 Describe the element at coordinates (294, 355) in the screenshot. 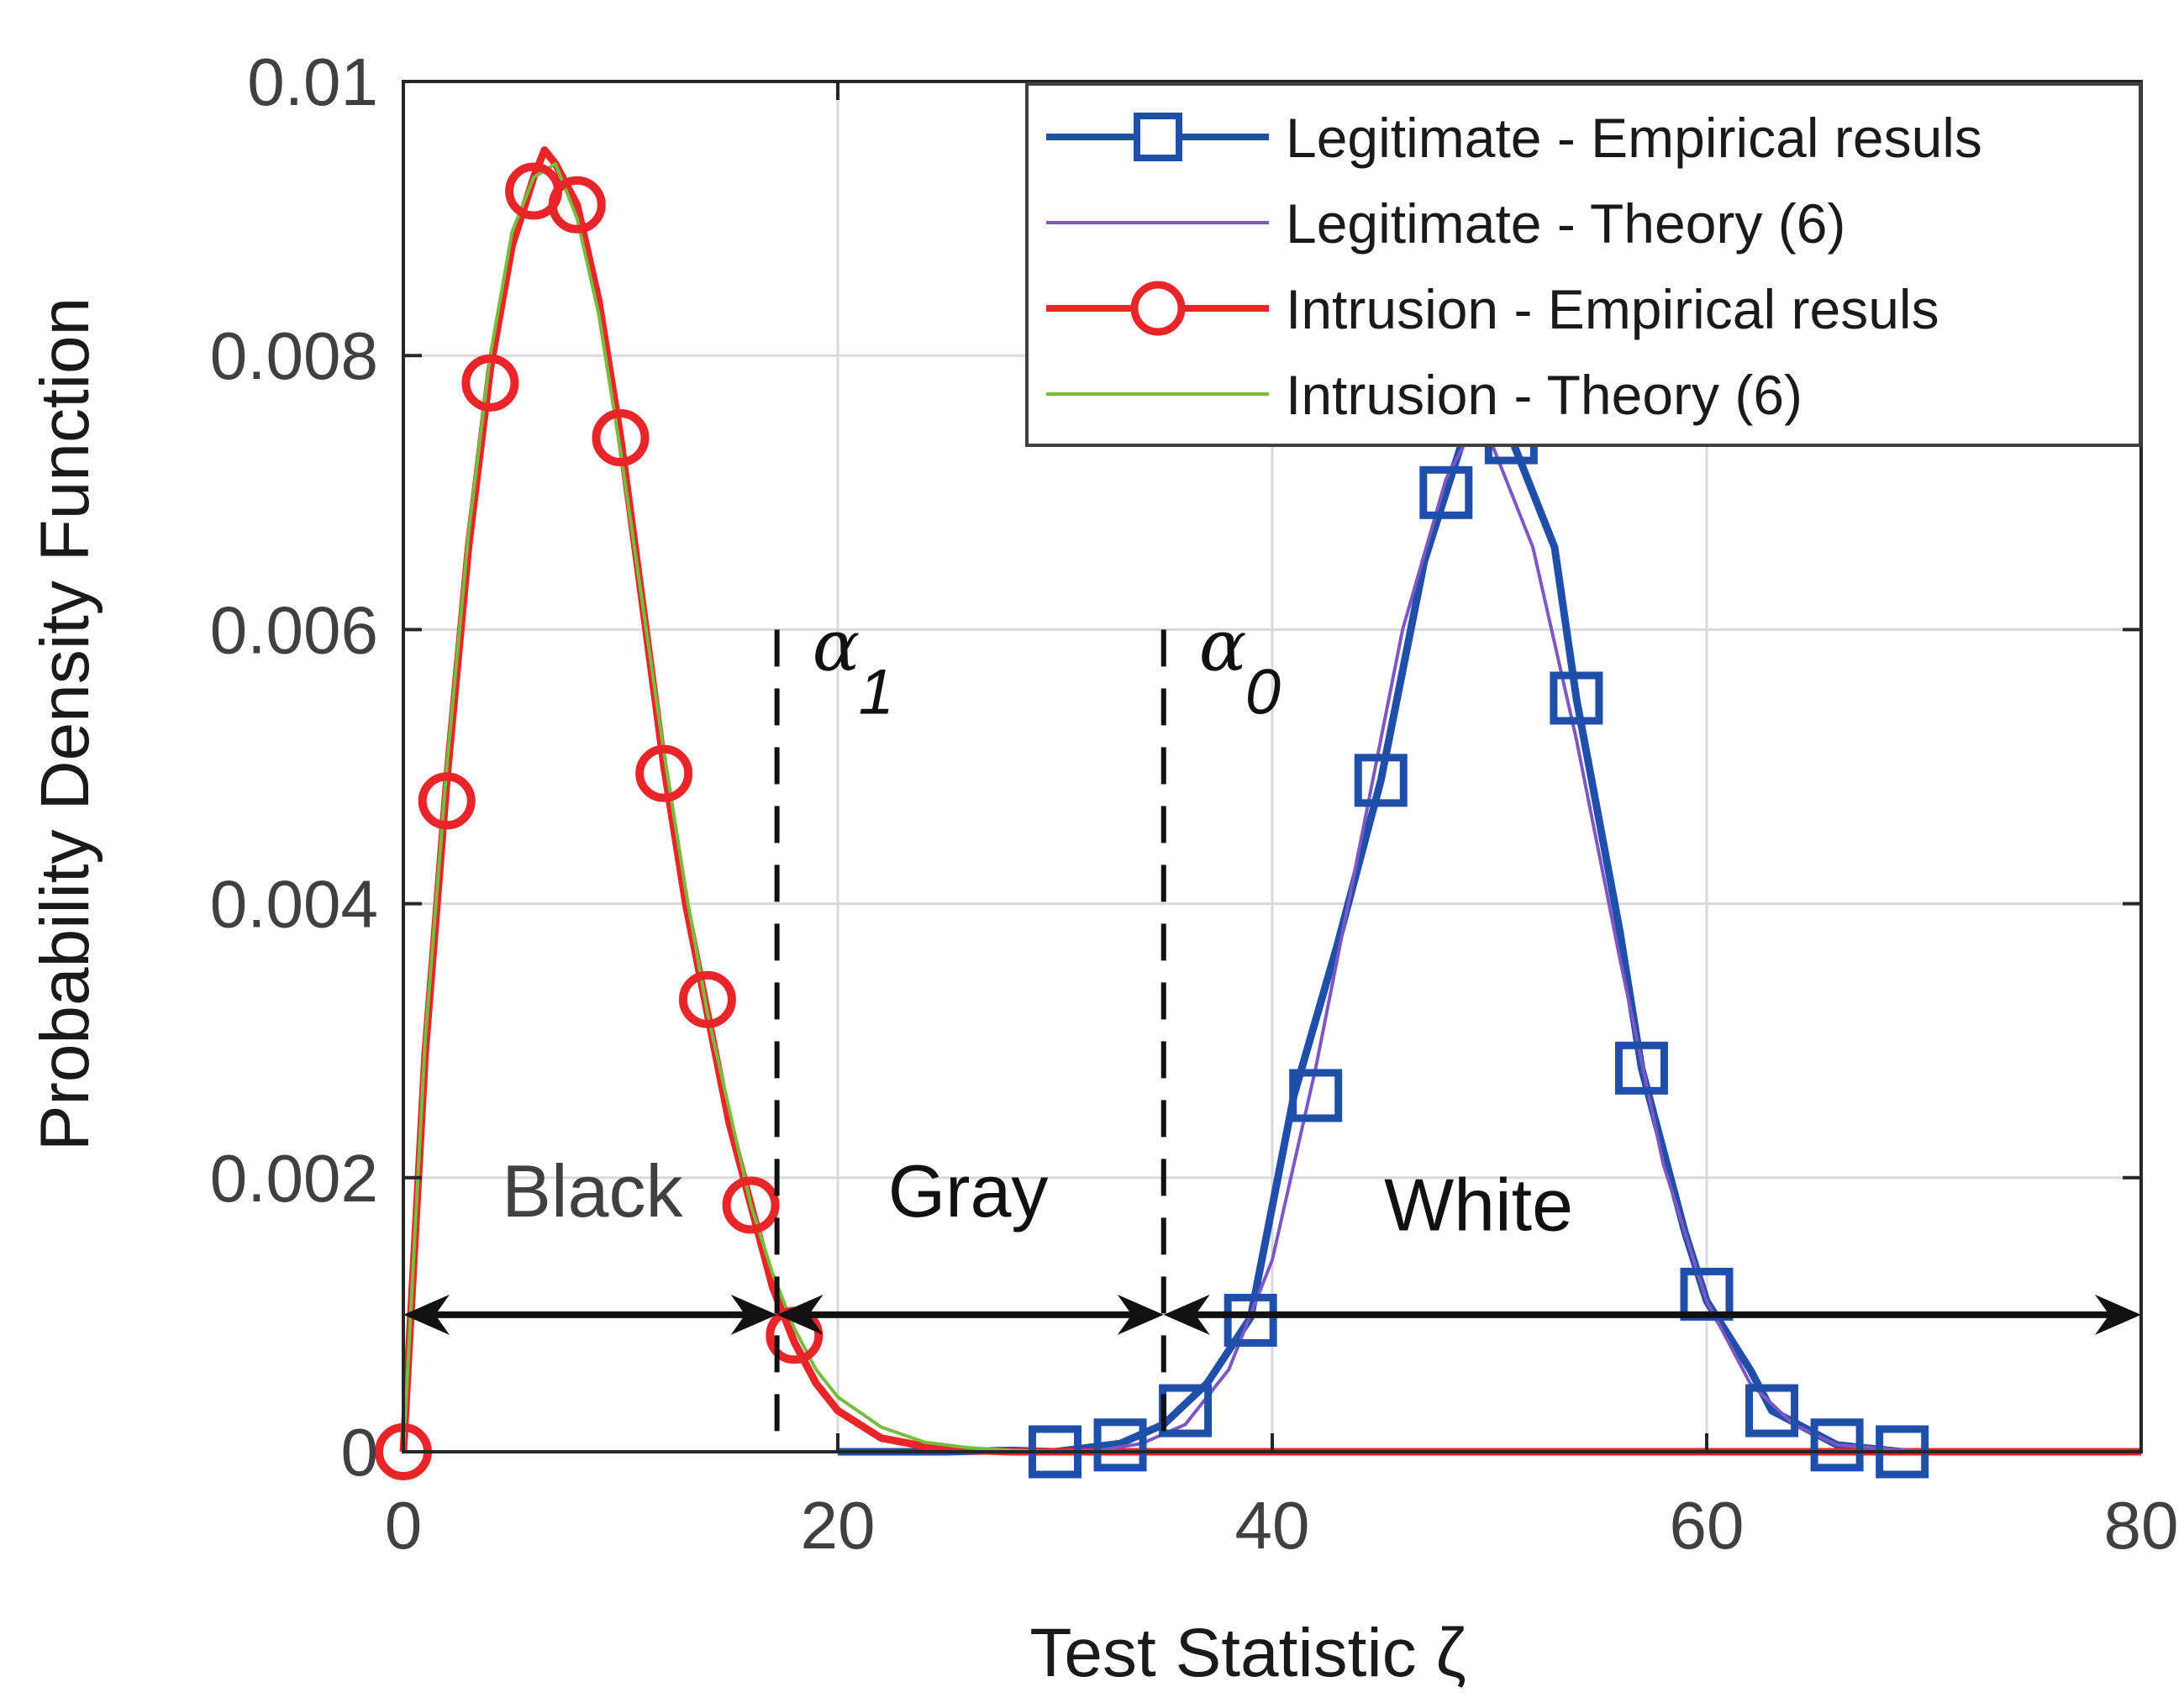

I see `y-tick-label: 0.008` at that location.